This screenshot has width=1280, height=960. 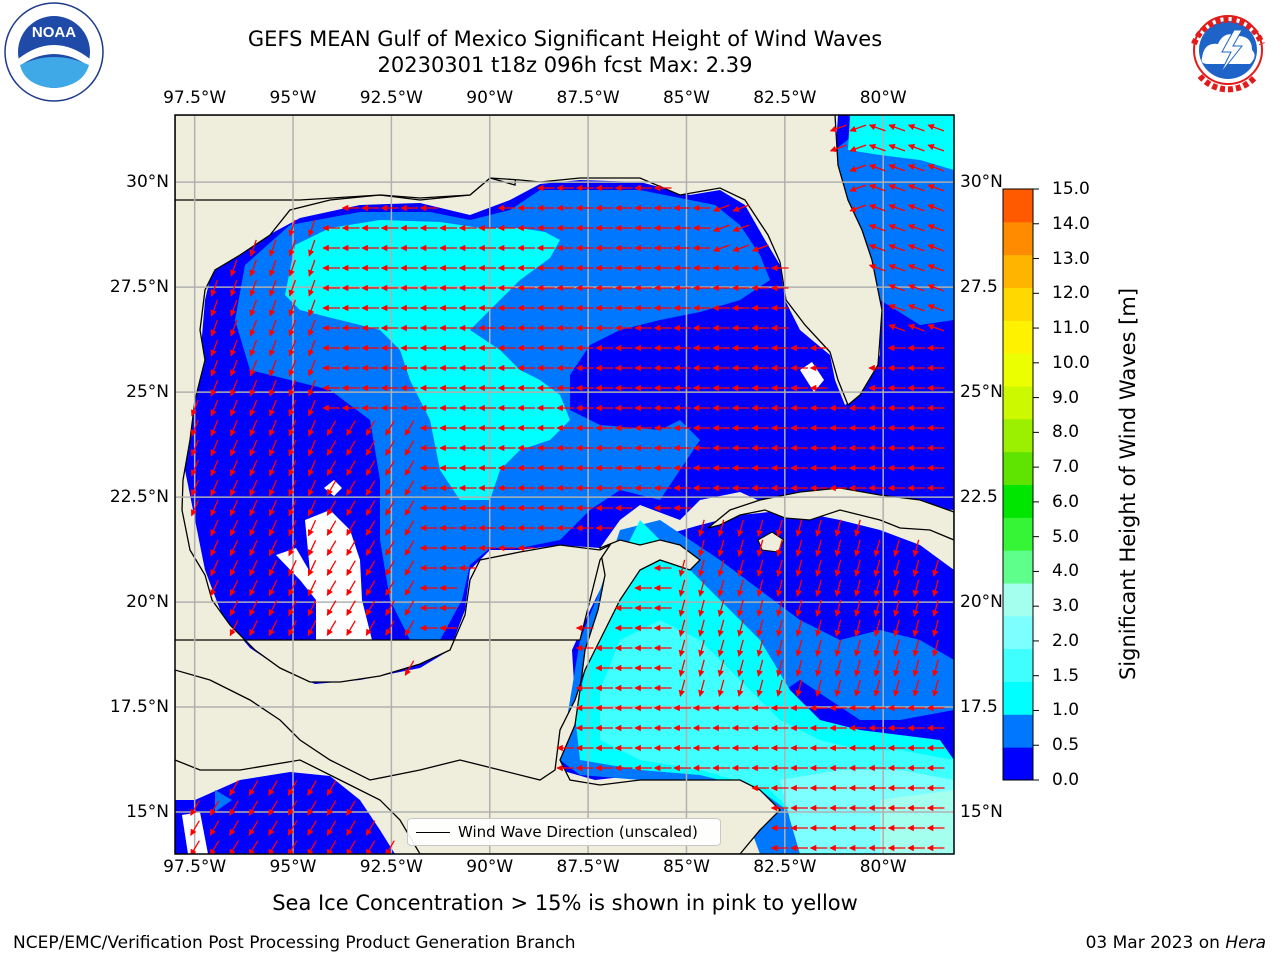 What do you see at coordinates (139, 497) in the screenshot?
I see `lat-tick-label-left: 22.5°N` at bounding box center [139, 497].